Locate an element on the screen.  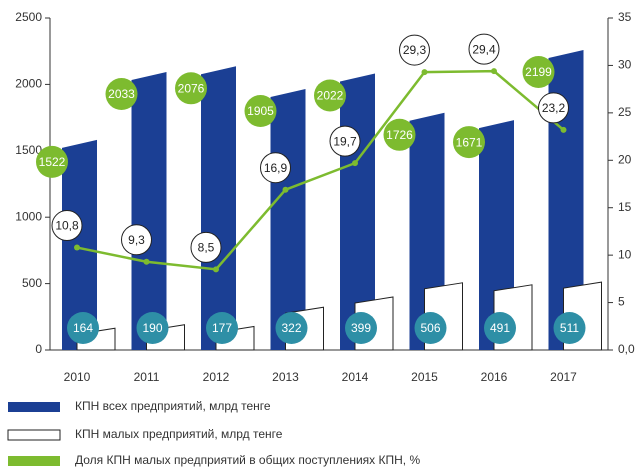
data-label: 10,8 is located at coordinates (67, 226).